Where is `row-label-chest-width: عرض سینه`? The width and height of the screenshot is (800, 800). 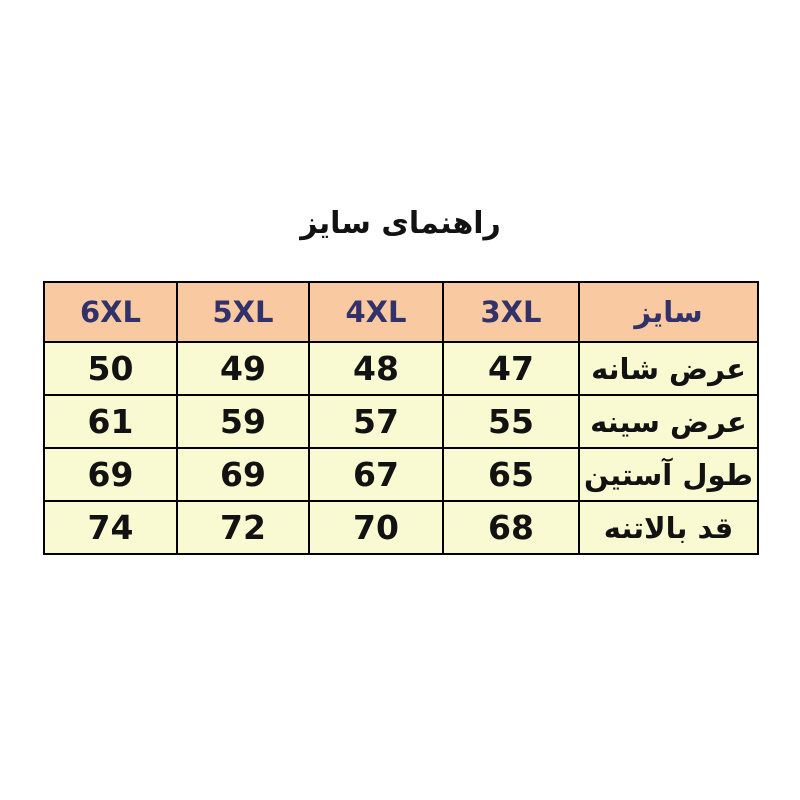
row-label-chest-width: عرض سینه is located at coordinates (668, 421).